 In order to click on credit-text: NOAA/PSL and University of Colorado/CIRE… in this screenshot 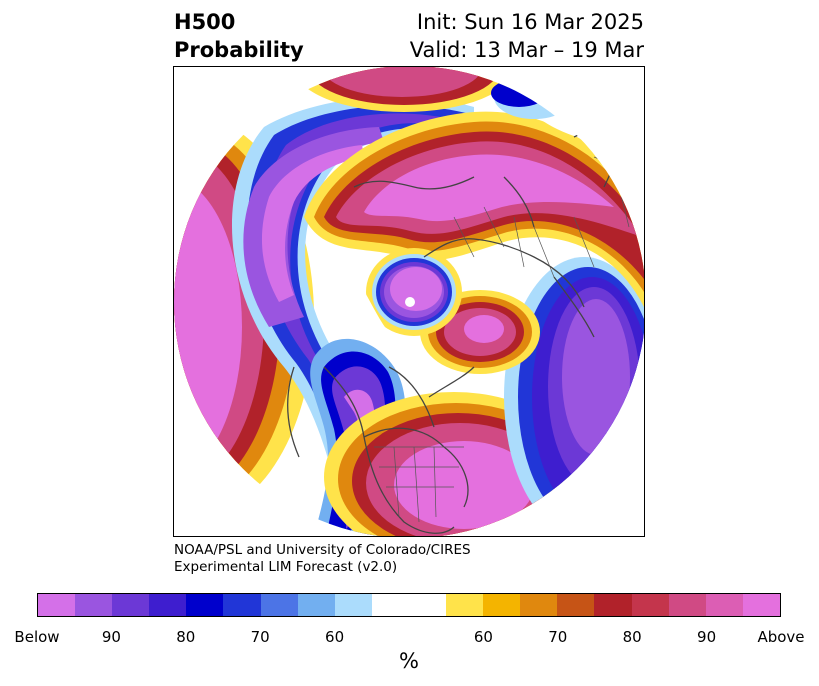, I will do `click(322, 559)`.